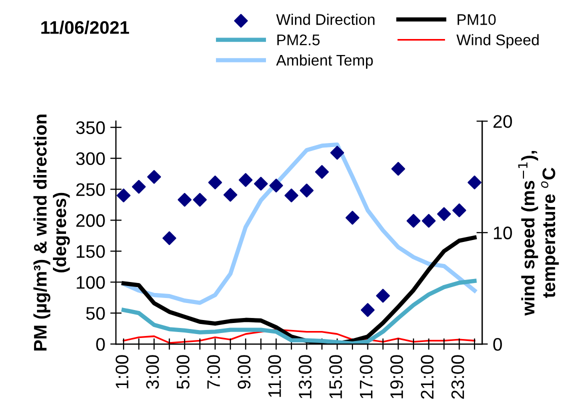 This screenshot has height=415, width=574. What do you see at coordinates (100, 344) in the screenshot?
I see `y-tick-label: 0` at bounding box center [100, 344].